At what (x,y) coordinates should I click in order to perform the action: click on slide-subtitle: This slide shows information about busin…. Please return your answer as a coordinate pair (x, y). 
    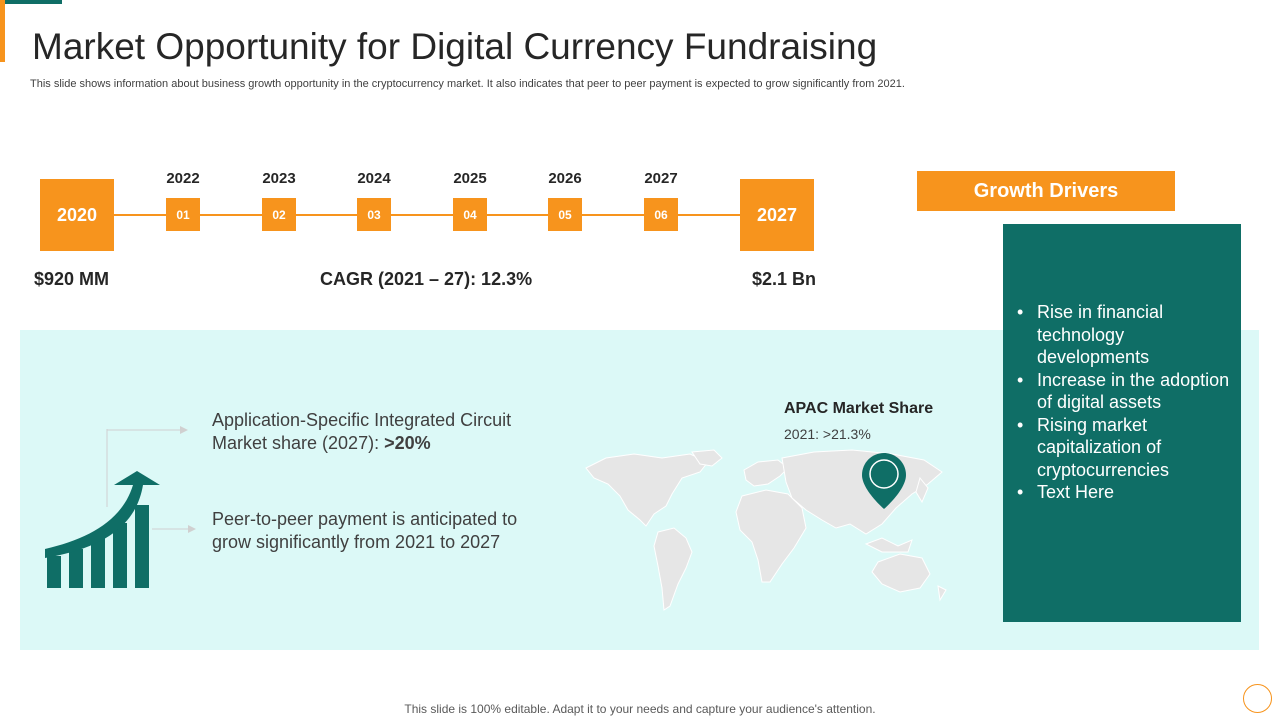
    Looking at the image, I should click on (467, 84).